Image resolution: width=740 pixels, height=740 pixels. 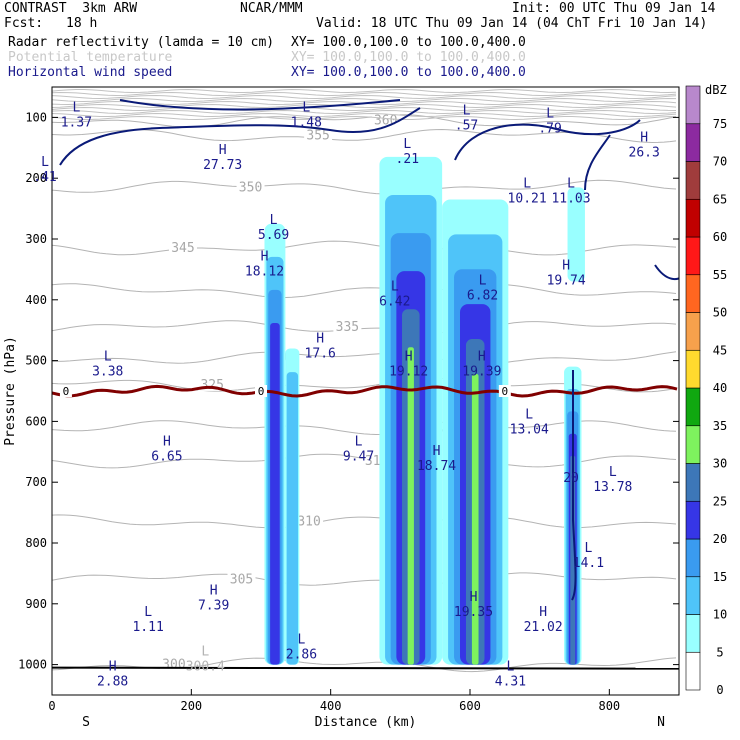 What do you see at coordinates (264, 271) in the screenshot?
I see `wind-extremum-value: 18.12` at bounding box center [264, 271].